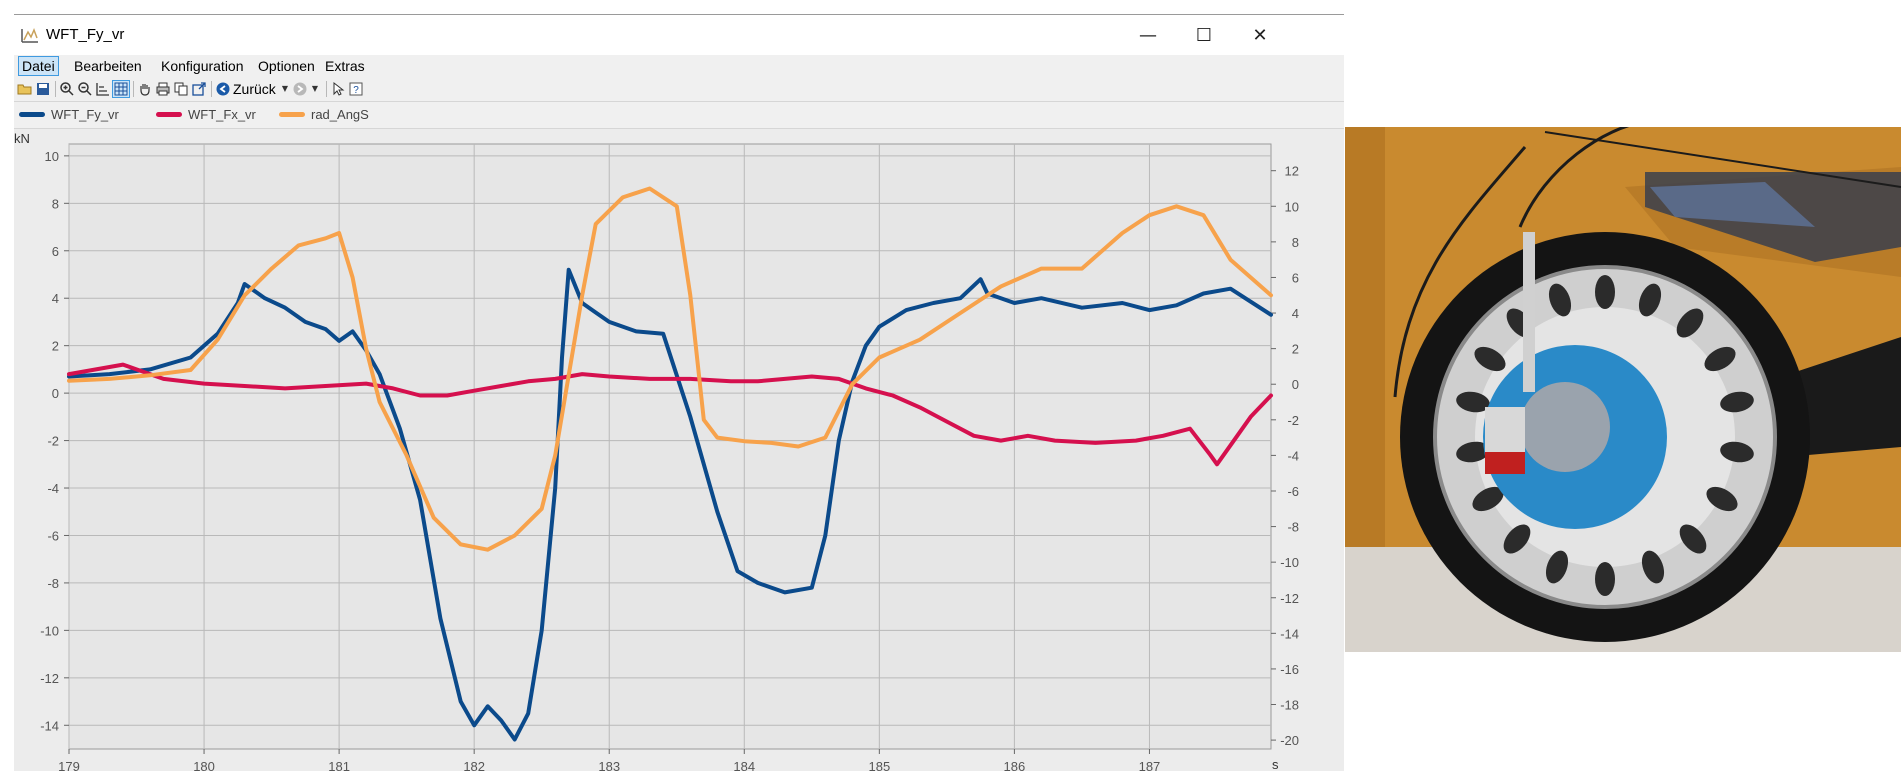 Image resolution: width=1901 pixels, height=781 pixels. I want to click on y-right-tick-label: -20, so click(1289, 740).